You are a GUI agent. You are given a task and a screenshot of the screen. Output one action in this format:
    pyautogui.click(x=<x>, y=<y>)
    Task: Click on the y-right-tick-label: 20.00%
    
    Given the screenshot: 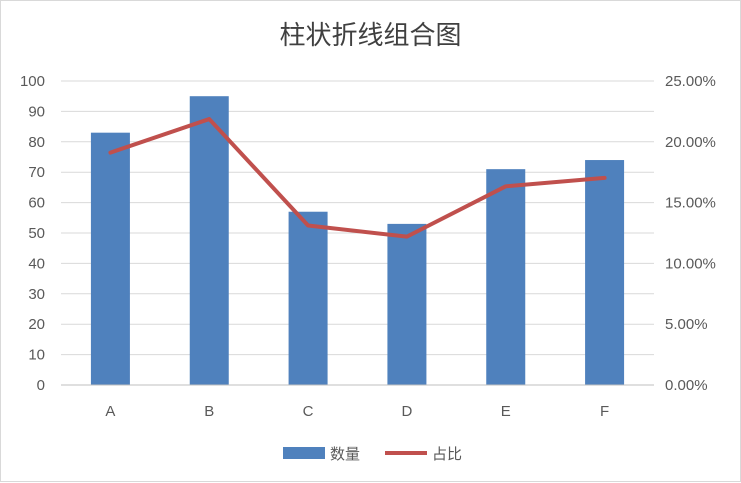 What is the action you would take?
    pyautogui.click(x=690, y=142)
    